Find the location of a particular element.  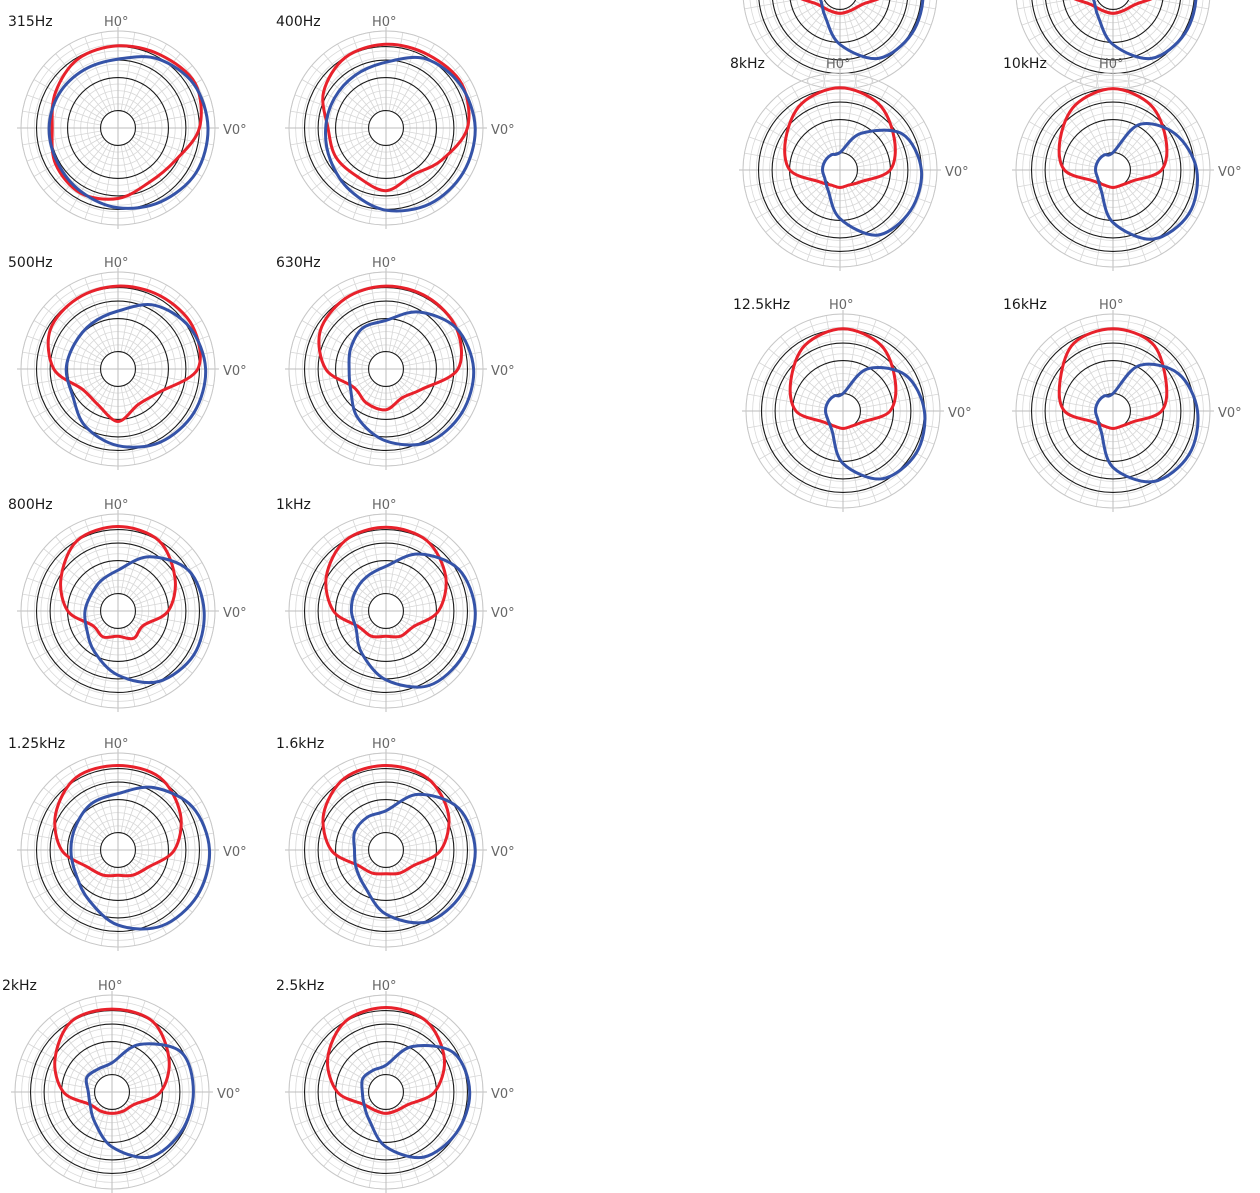

frequency-label: 315Hz is located at coordinates (30, 22).